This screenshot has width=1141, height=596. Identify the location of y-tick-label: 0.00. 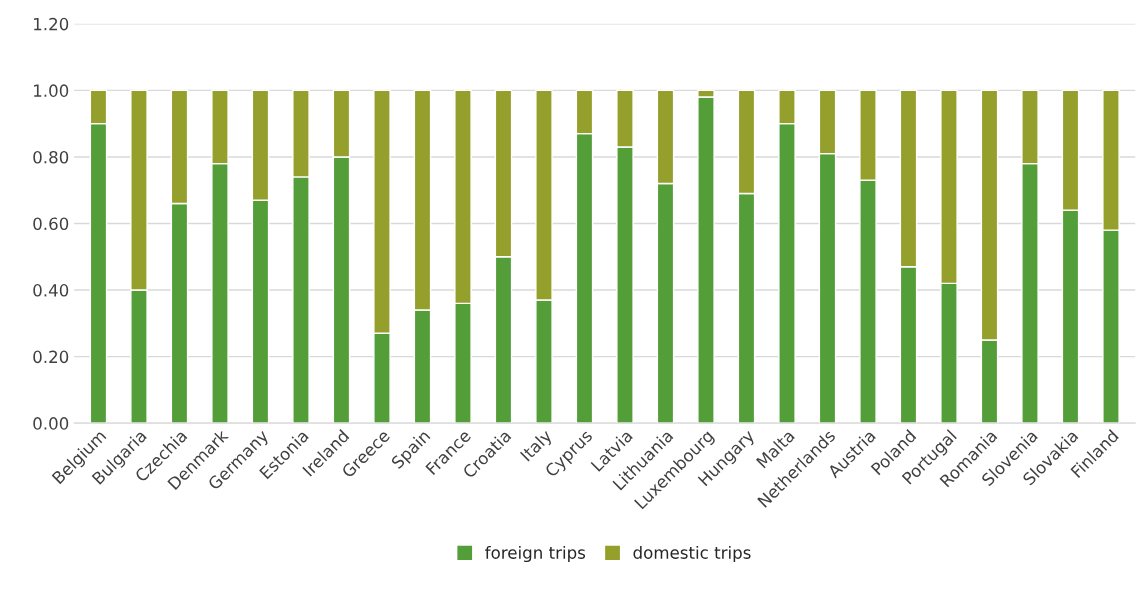
(51, 423).